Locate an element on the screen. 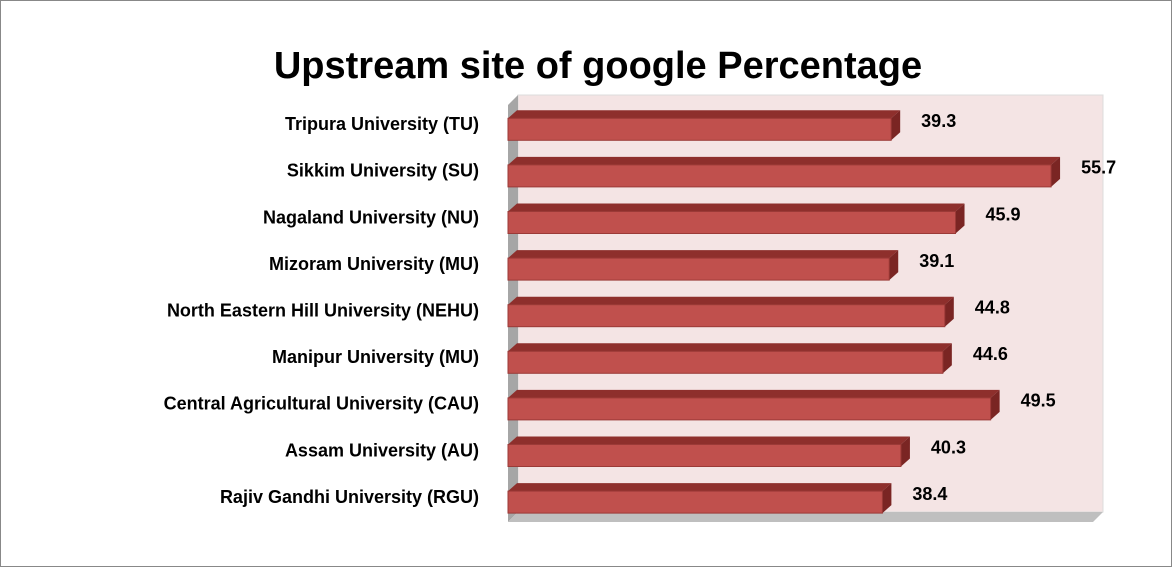 Image resolution: width=1172 pixels, height=572 pixels. y-tick-label: Sikkim University (SU) is located at coordinates (383, 171).